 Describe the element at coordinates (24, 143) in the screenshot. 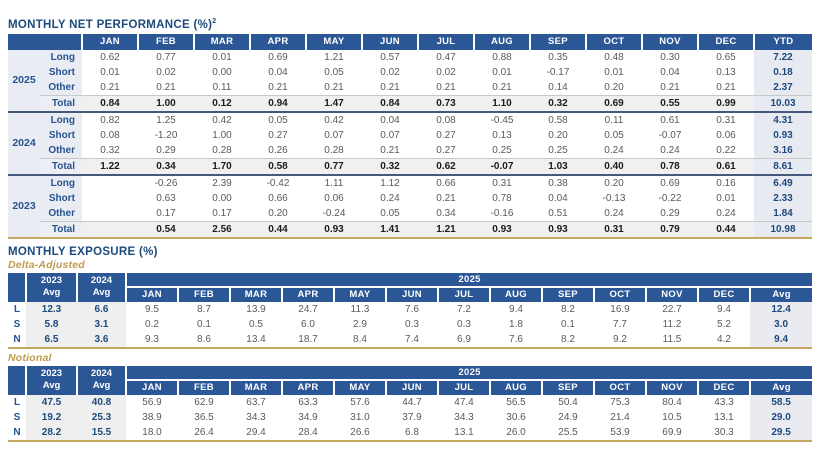

I see `year-label-2024: 2024` at that location.